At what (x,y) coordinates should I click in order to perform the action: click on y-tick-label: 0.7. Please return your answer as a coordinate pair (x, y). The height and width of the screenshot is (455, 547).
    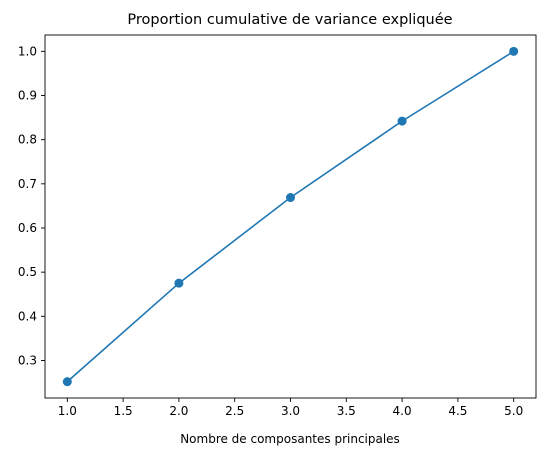
    Looking at the image, I should click on (27, 184).